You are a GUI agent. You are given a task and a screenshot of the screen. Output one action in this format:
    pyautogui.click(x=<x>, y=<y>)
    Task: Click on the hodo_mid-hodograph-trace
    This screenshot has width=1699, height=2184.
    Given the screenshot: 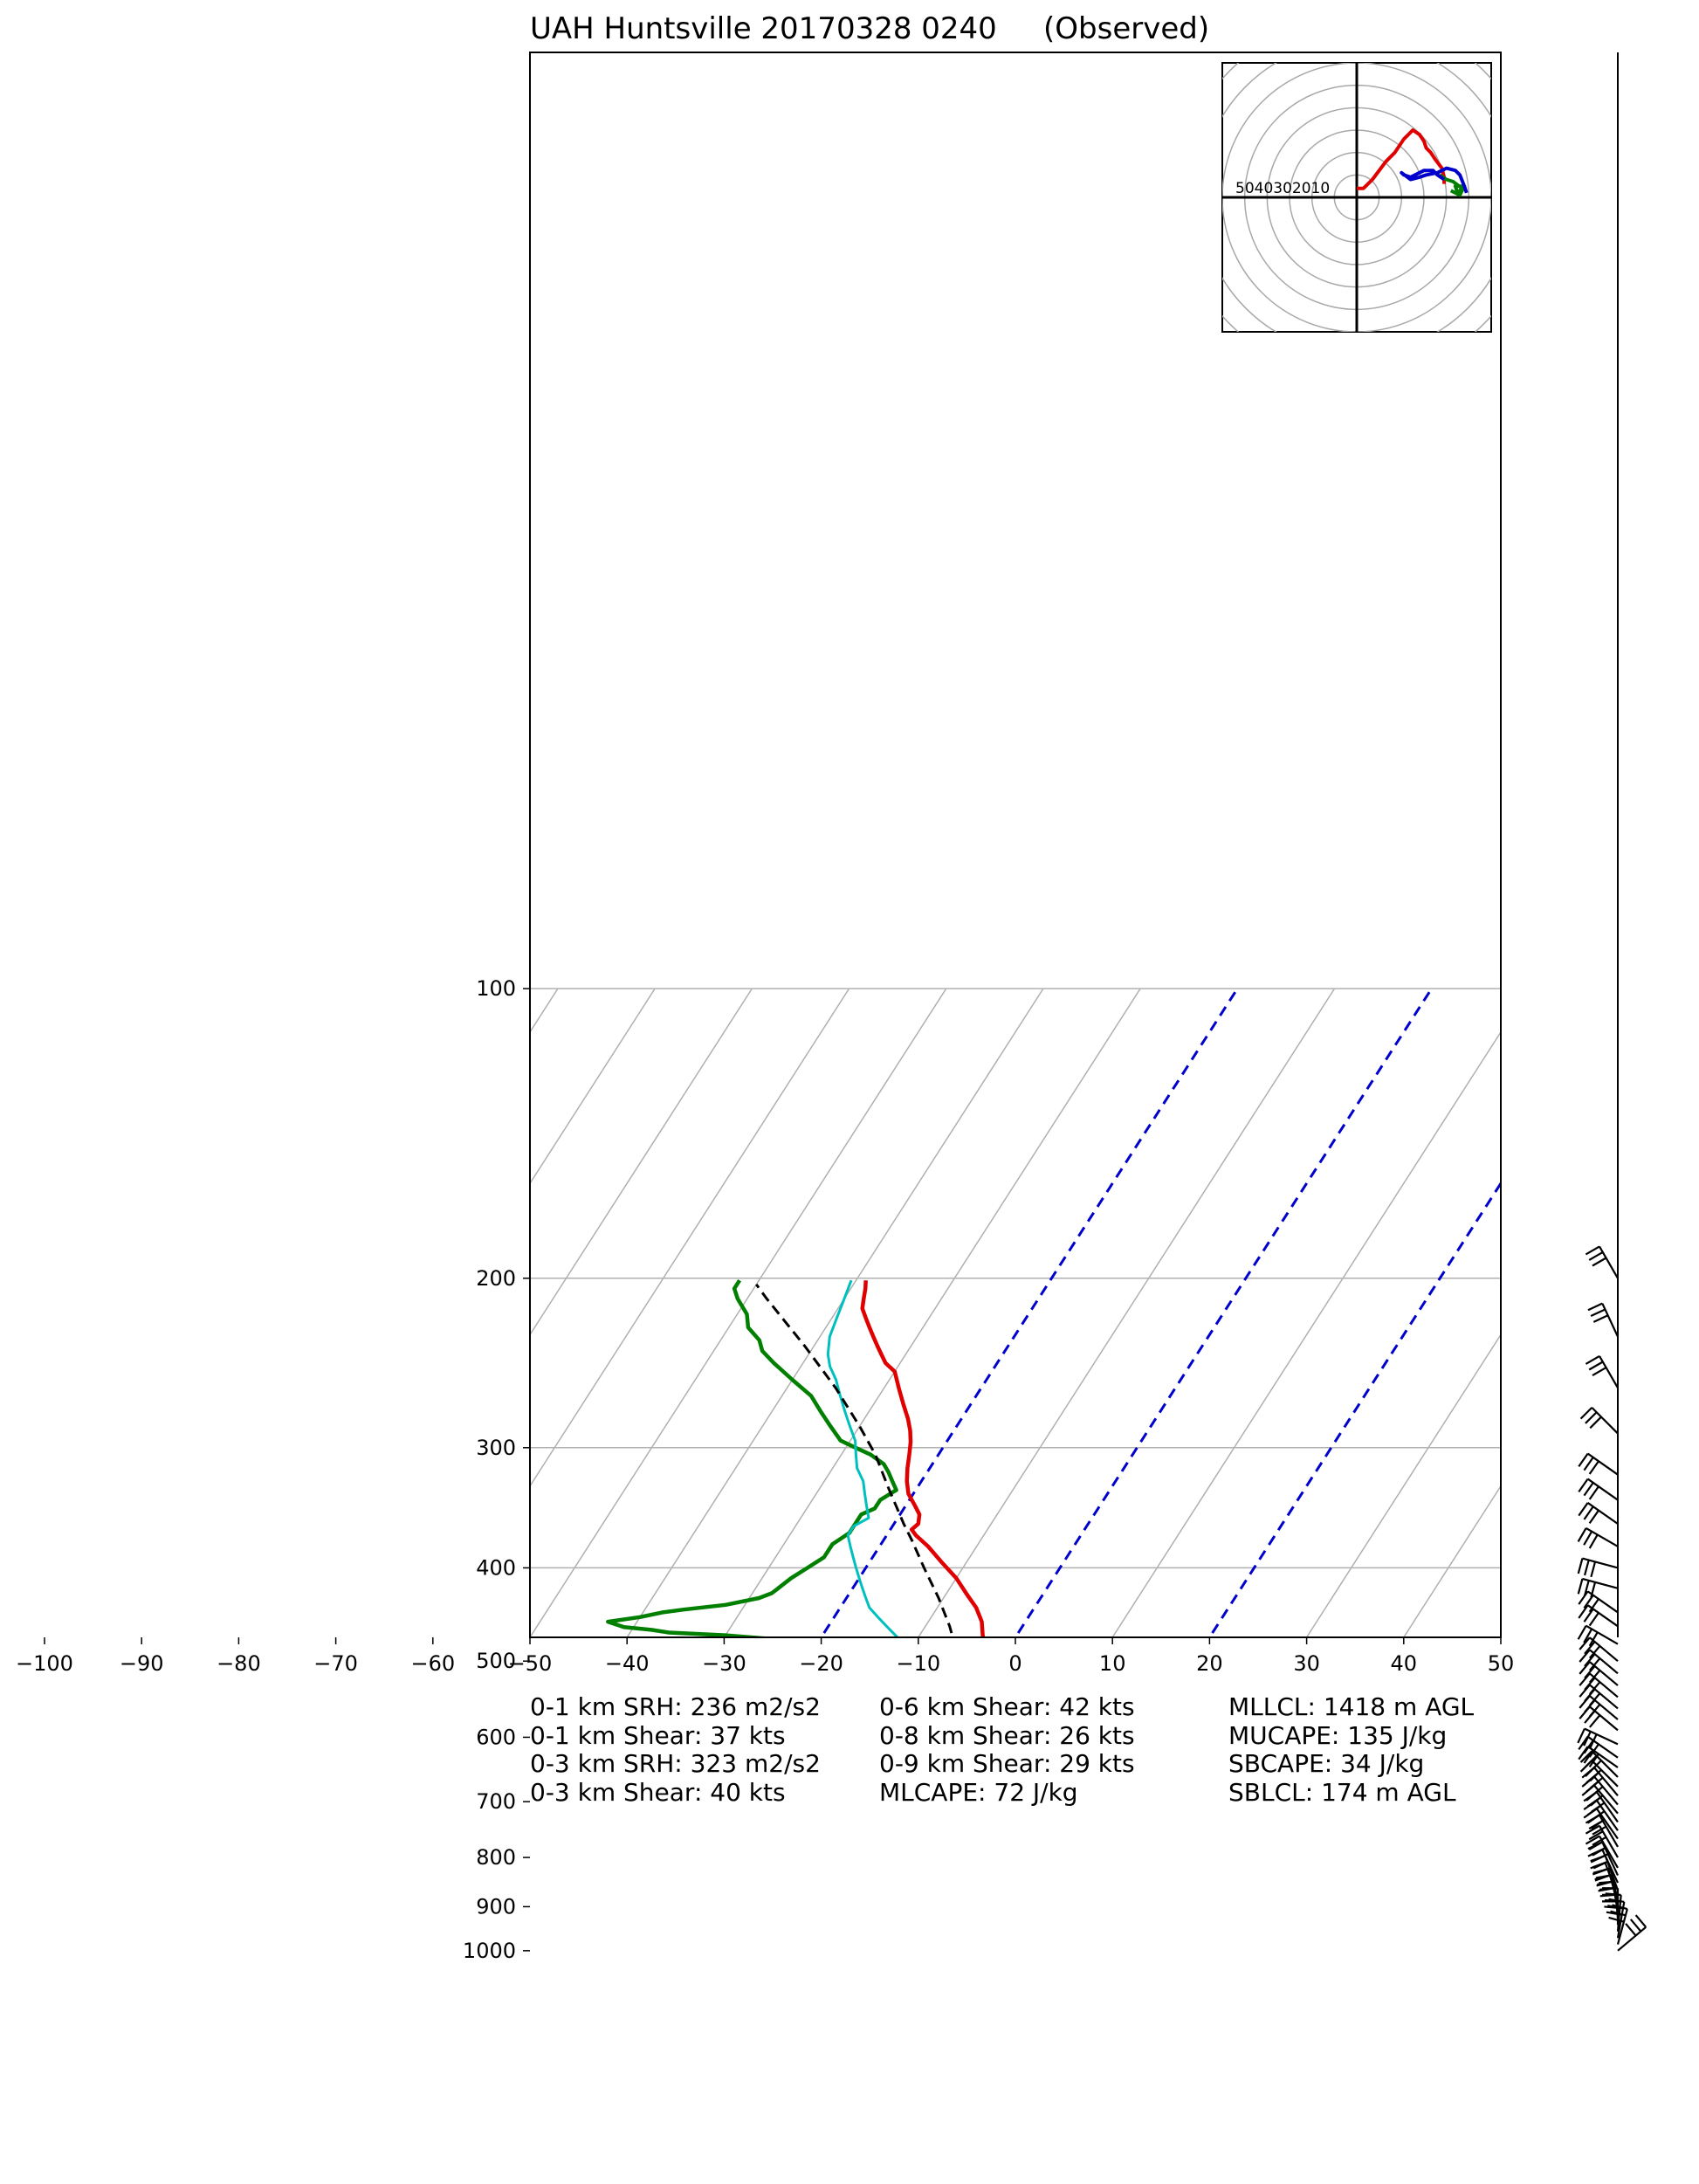 What is the action you would take?
    pyautogui.click(x=1452, y=185)
    